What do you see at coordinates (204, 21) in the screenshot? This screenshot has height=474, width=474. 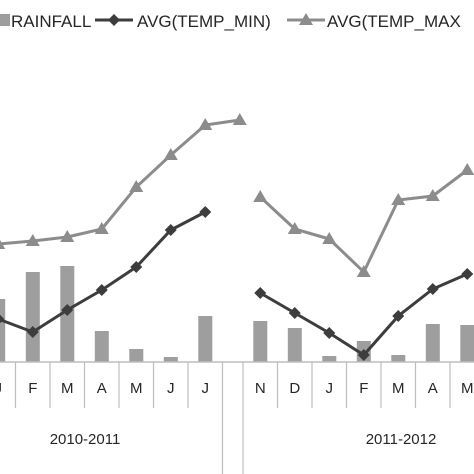 I see `legend-label-temp-min: AVG(TEMP_MIN)` at bounding box center [204, 21].